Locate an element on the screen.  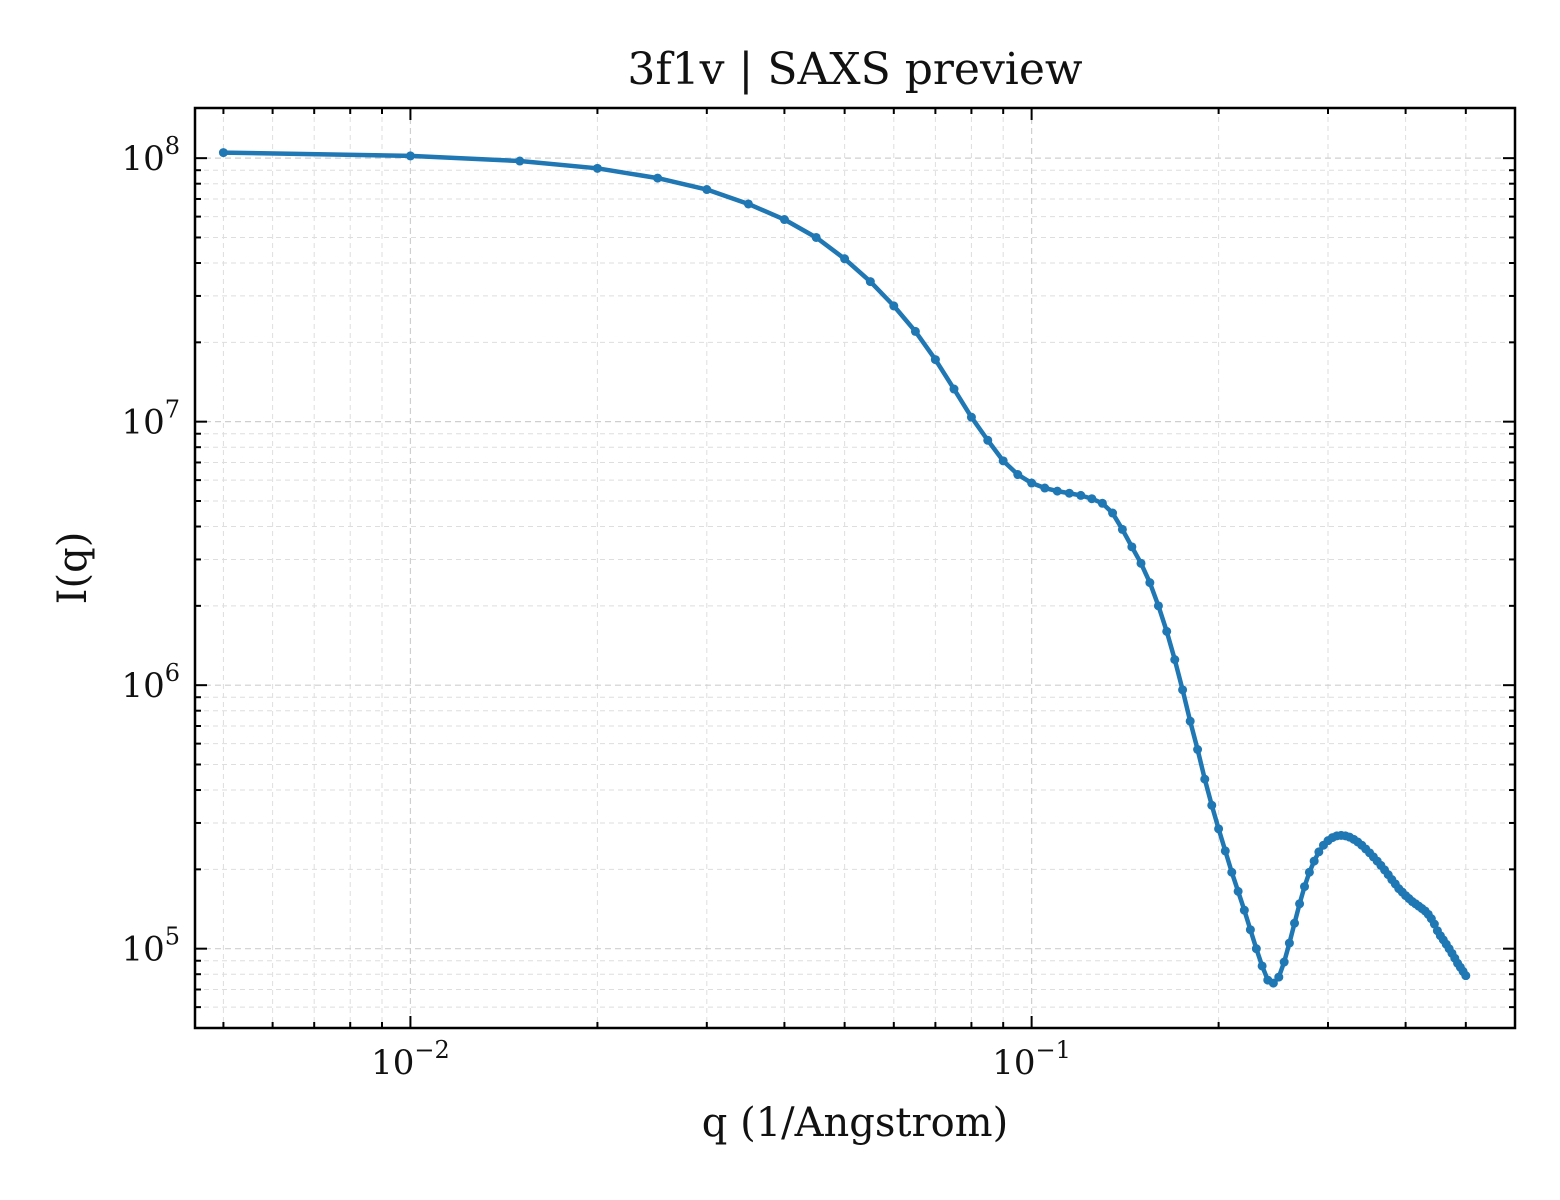
x-axis-label: q (1/Angstrom) is located at coordinates (855, 1123).